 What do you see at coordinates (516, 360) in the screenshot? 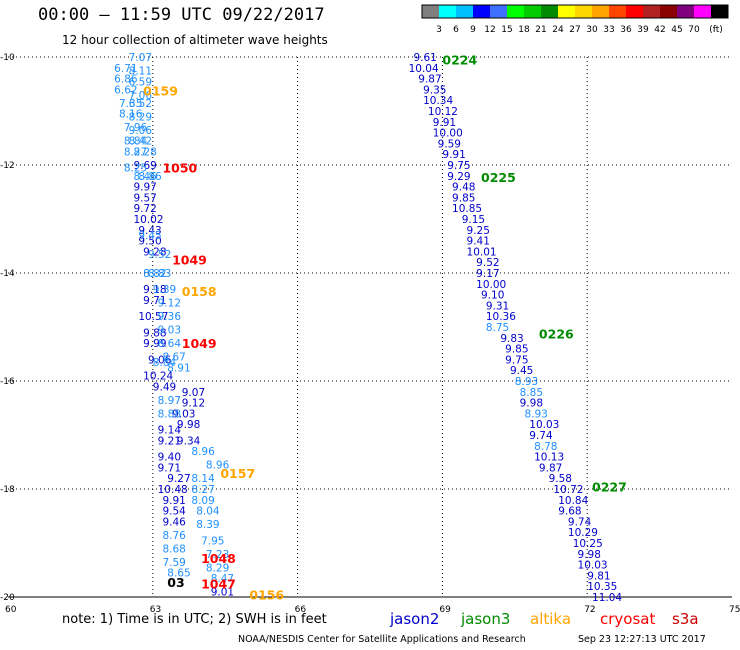
I see `wave-height-label: 9.75` at bounding box center [516, 360].